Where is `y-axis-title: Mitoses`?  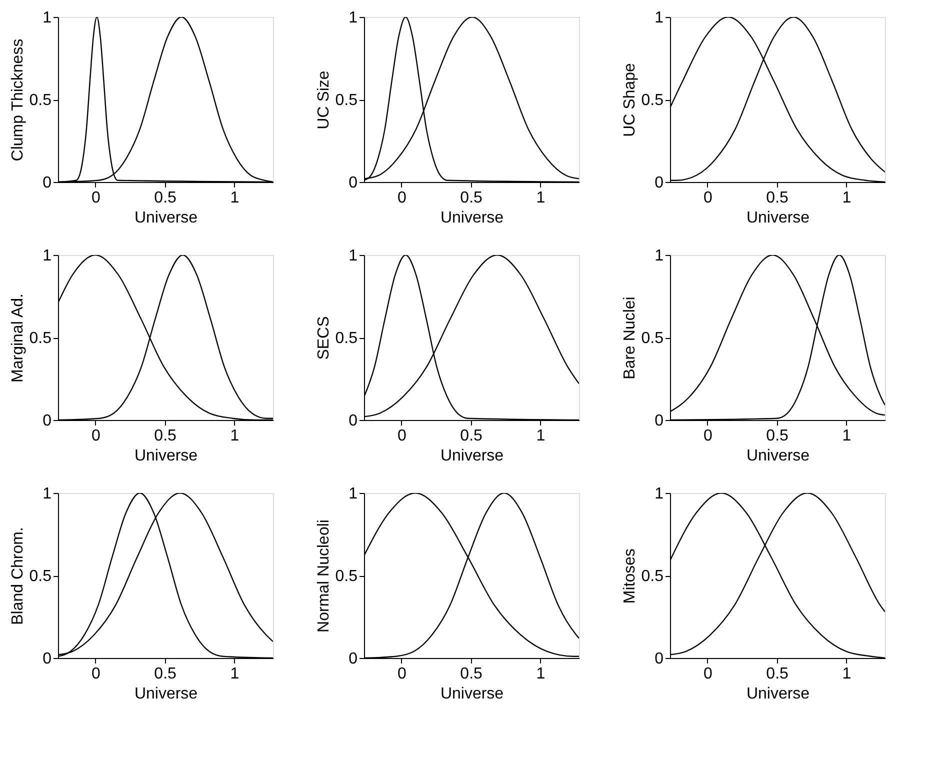 y-axis-title: Mitoses is located at coordinates (629, 576).